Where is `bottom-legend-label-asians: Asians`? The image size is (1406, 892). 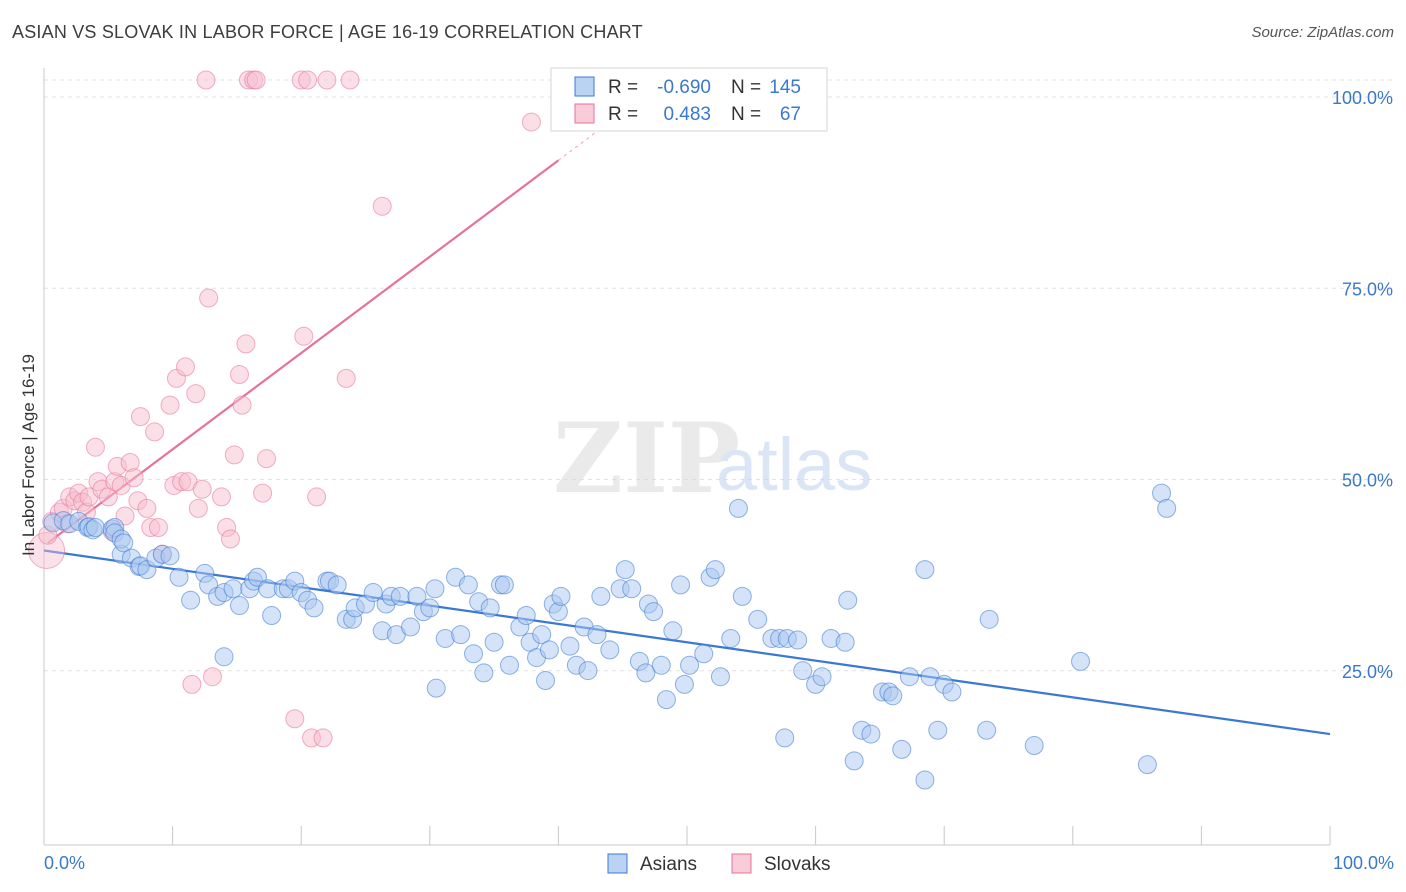 bottom-legend-label-asians: Asians is located at coordinates (668, 864).